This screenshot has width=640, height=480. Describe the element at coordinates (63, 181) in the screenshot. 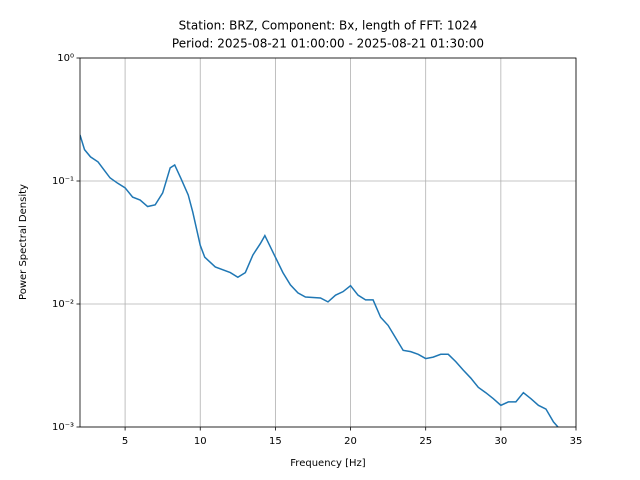

I see `y-tick-label: 10⁻¹` at that location.